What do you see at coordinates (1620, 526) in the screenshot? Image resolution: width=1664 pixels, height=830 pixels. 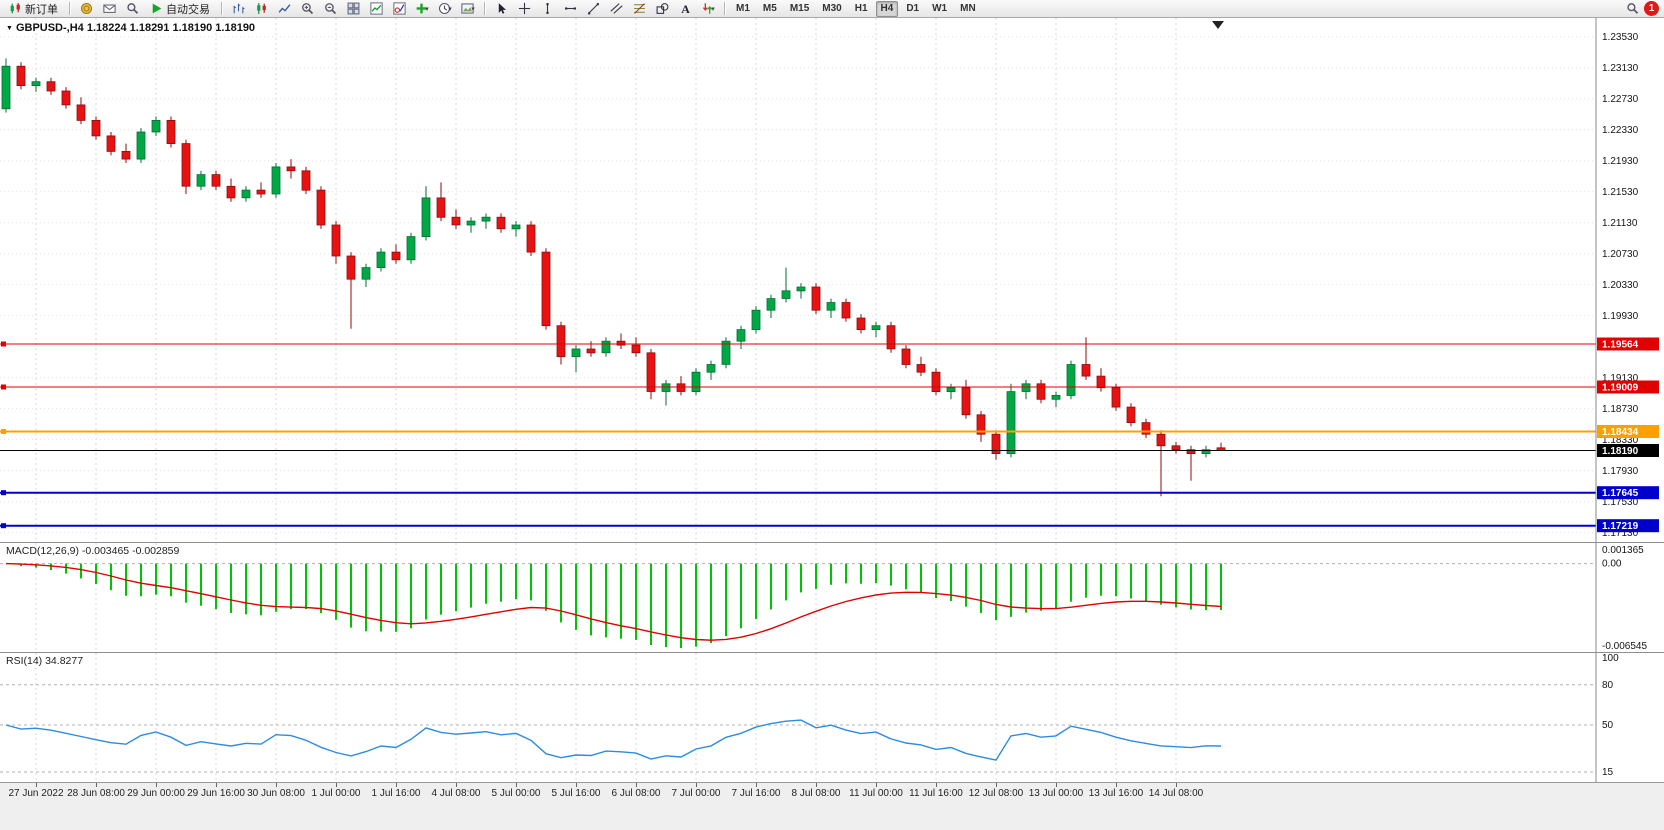 I see `svg-text: 1.17219` at bounding box center [1620, 526].